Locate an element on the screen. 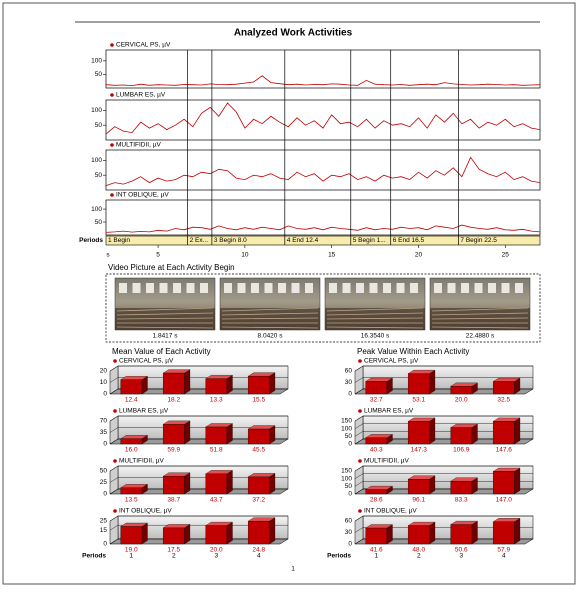 This screenshot has width=579, height=593. trace-panel is located at coordinates (323, 170).